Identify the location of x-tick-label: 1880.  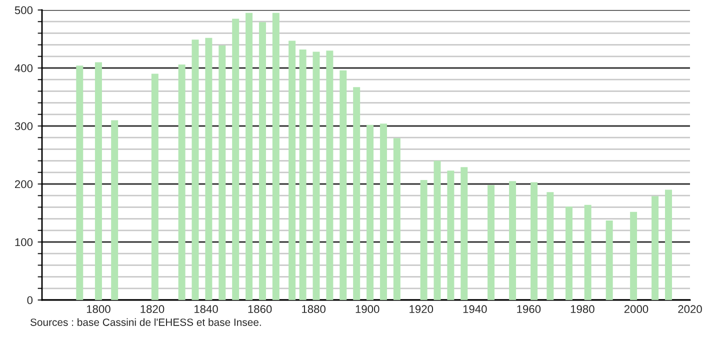
(314, 309).